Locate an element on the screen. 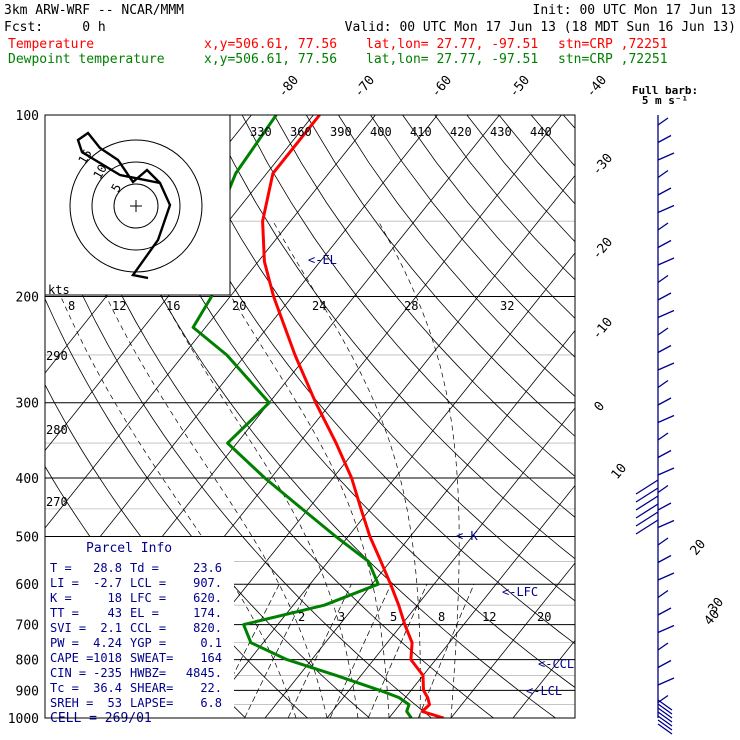  parcel-info-value: SWEAT= is located at coordinates (151, 658).